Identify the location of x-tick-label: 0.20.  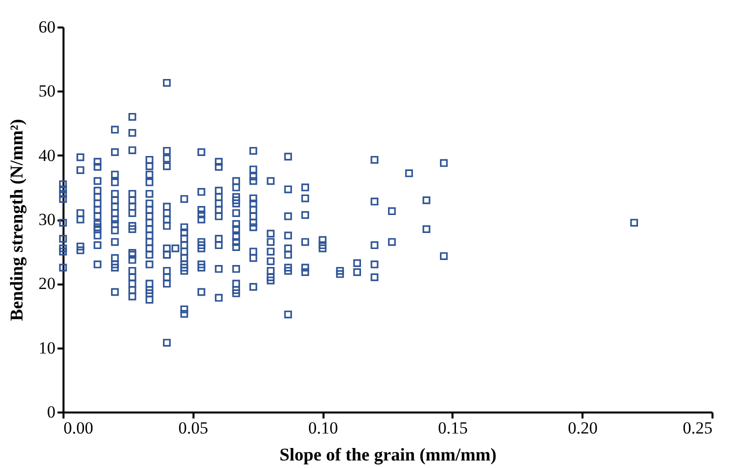
(583, 428).